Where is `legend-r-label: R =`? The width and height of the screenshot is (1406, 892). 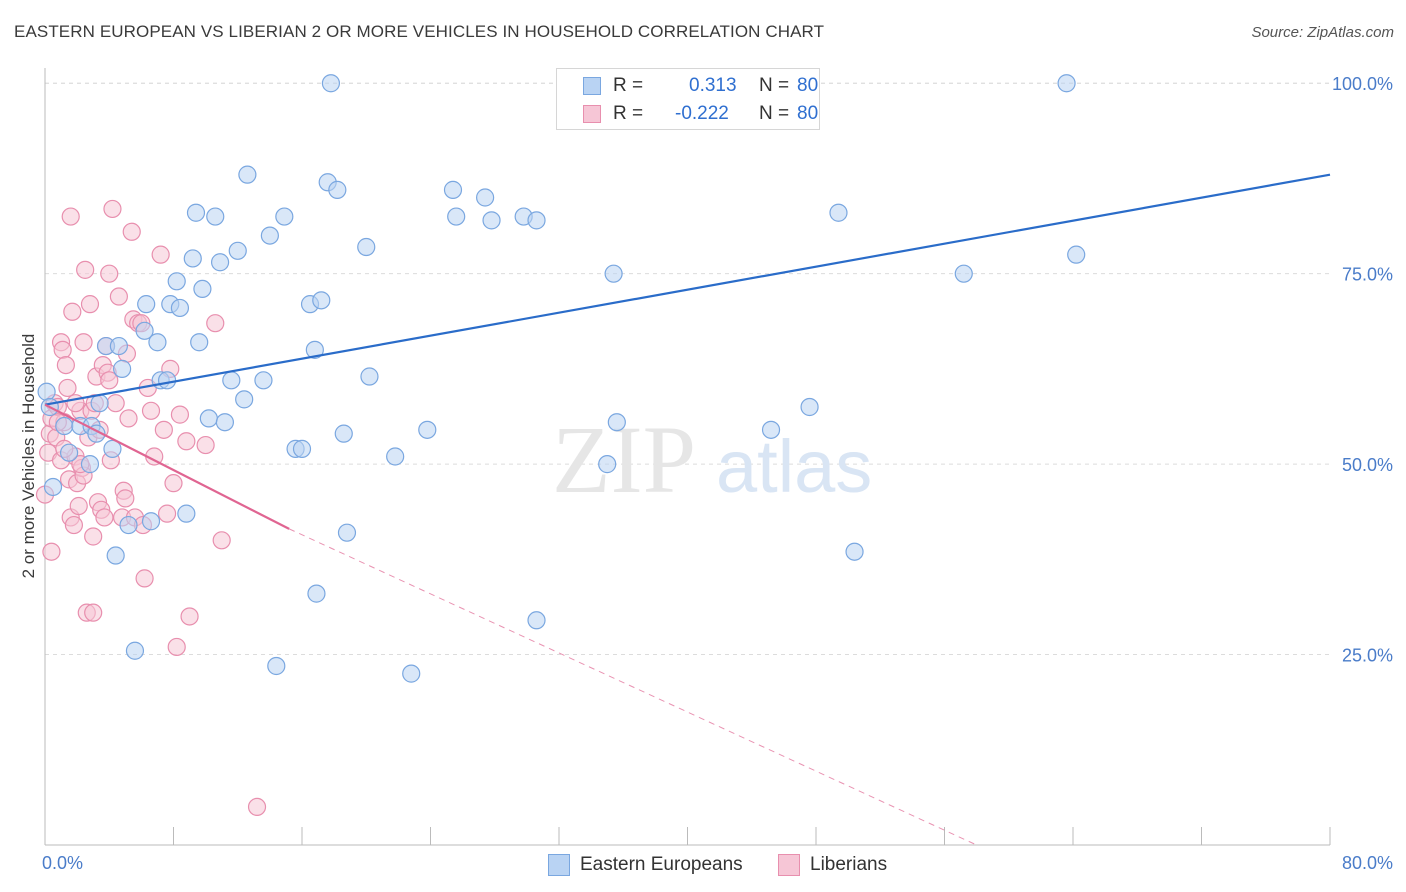 legend-r-label: R = is located at coordinates (628, 85).